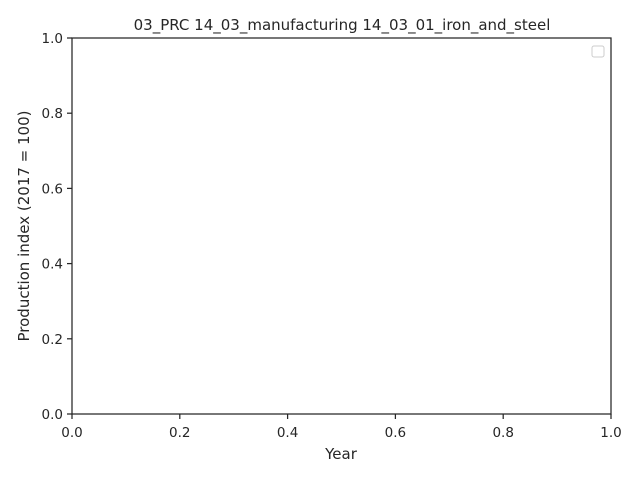 This screenshot has height=480, width=640. I want to click on x-tick-label: 0.0, so click(71, 433).